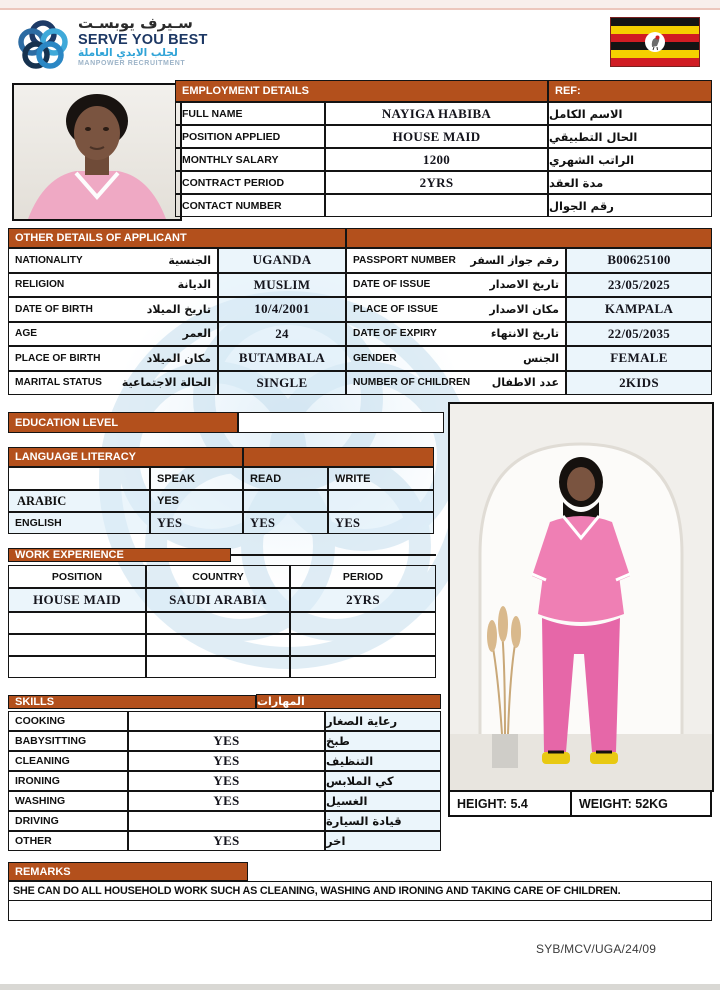 Image resolution: width=720 pixels, height=990 pixels. What do you see at coordinates (119, 555) in the screenshot?
I see `work-experience-header: WORK EXPERIENCE` at bounding box center [119, 555].